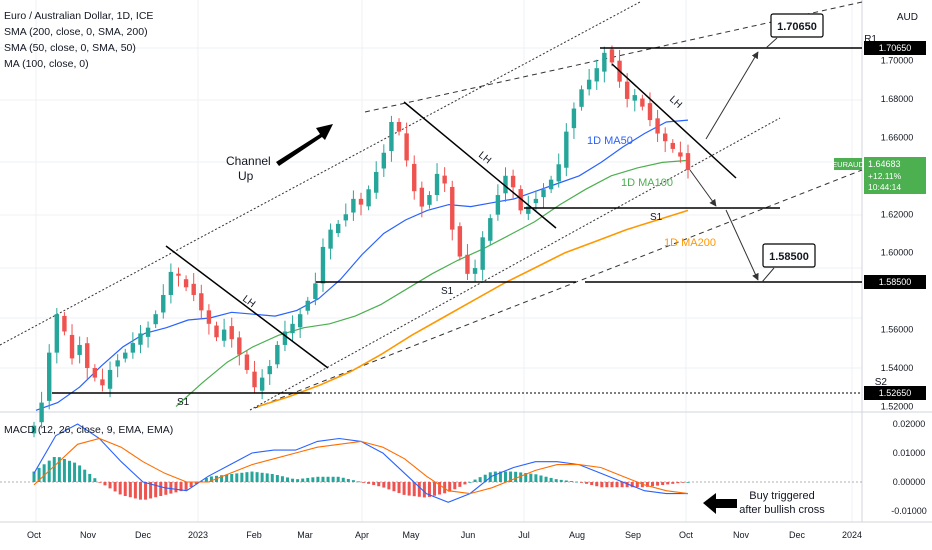 The image size is (932, 550). Describe the element at coordinates (361, 478) in the screenshot. I see `macd-histogram` at that location.